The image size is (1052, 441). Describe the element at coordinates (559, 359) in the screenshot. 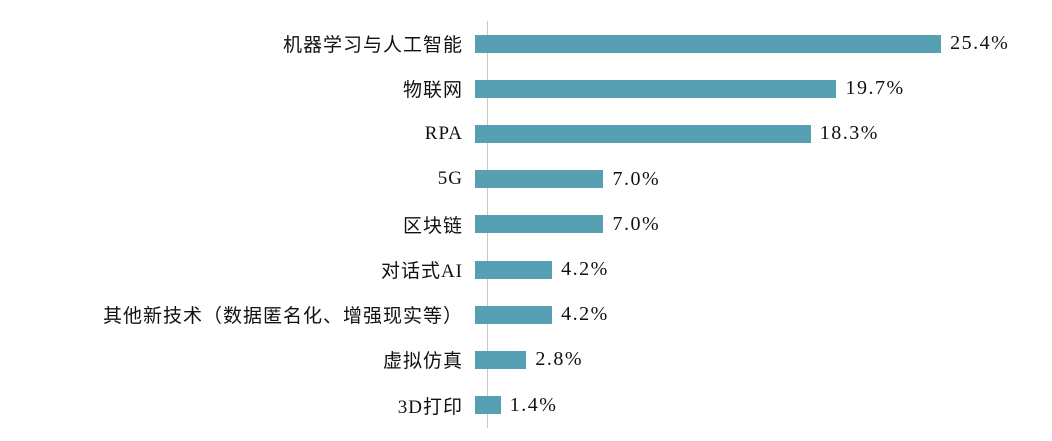

I see `value-label: 2.8%` at that location.